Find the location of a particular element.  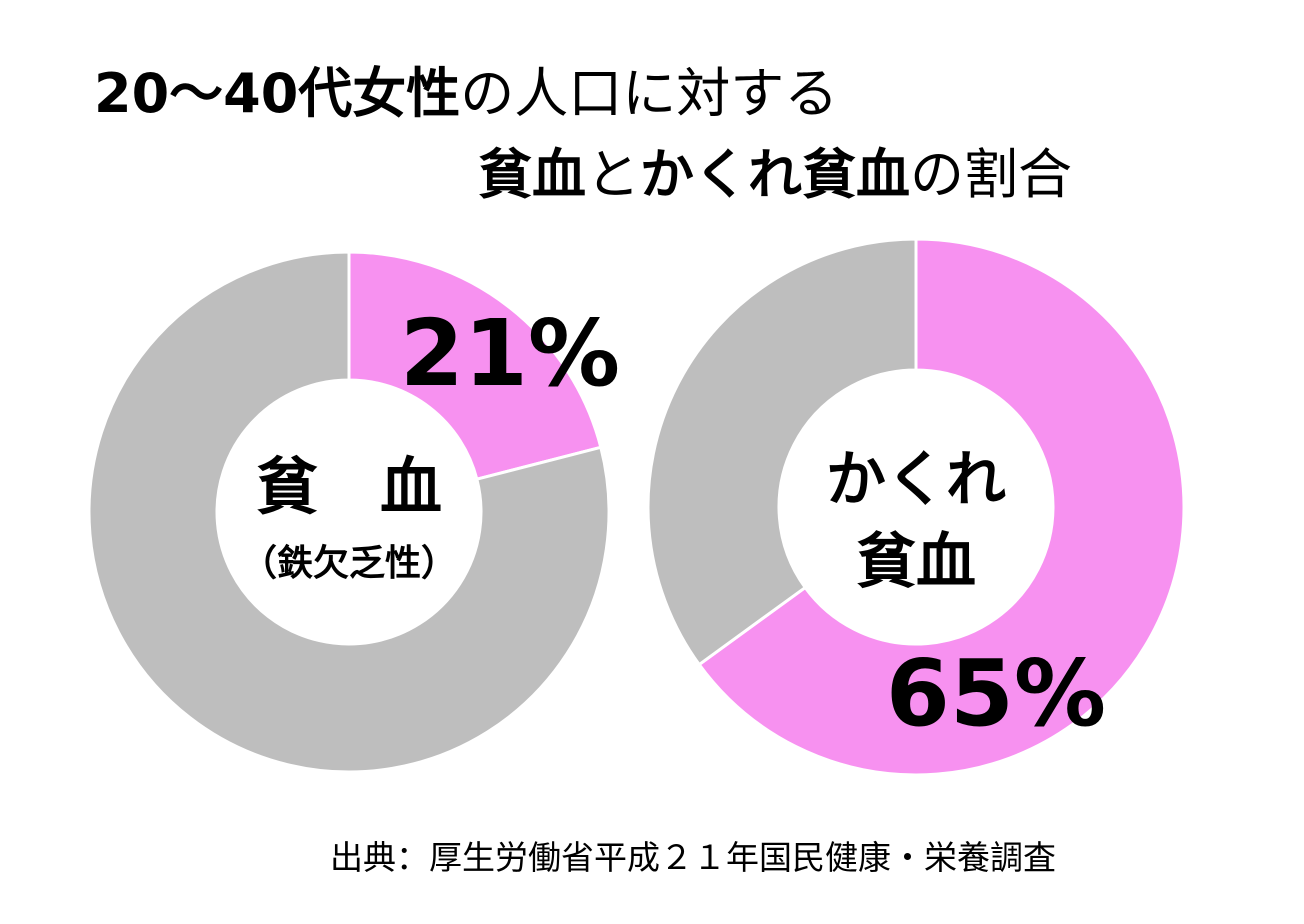

center-label-main: 貧 血 is located at coordinates (349, 486).